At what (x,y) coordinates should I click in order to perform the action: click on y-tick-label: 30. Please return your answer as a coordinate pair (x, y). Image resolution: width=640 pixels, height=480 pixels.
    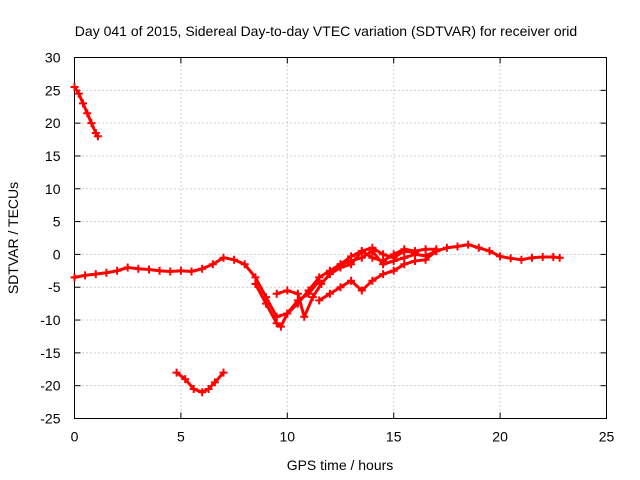
    Looking at the image, I should click on (53, 58).